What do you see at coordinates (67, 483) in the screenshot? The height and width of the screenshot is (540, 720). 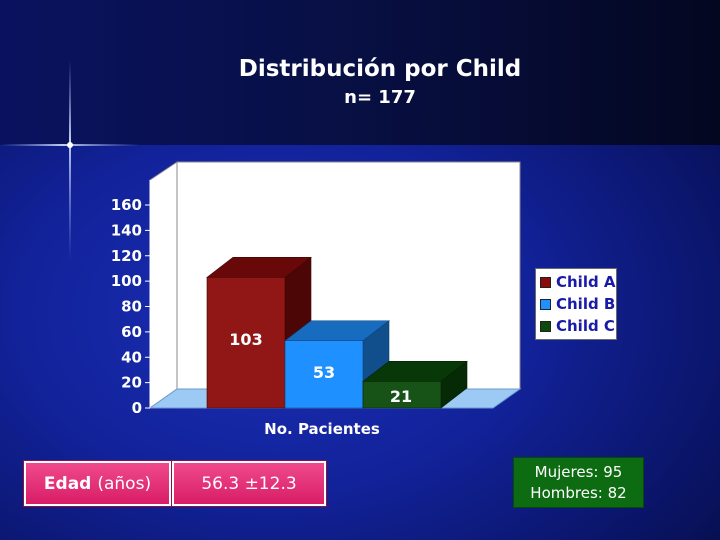 I see `age-label-bold: Edad` at bounding box center [67, 483].